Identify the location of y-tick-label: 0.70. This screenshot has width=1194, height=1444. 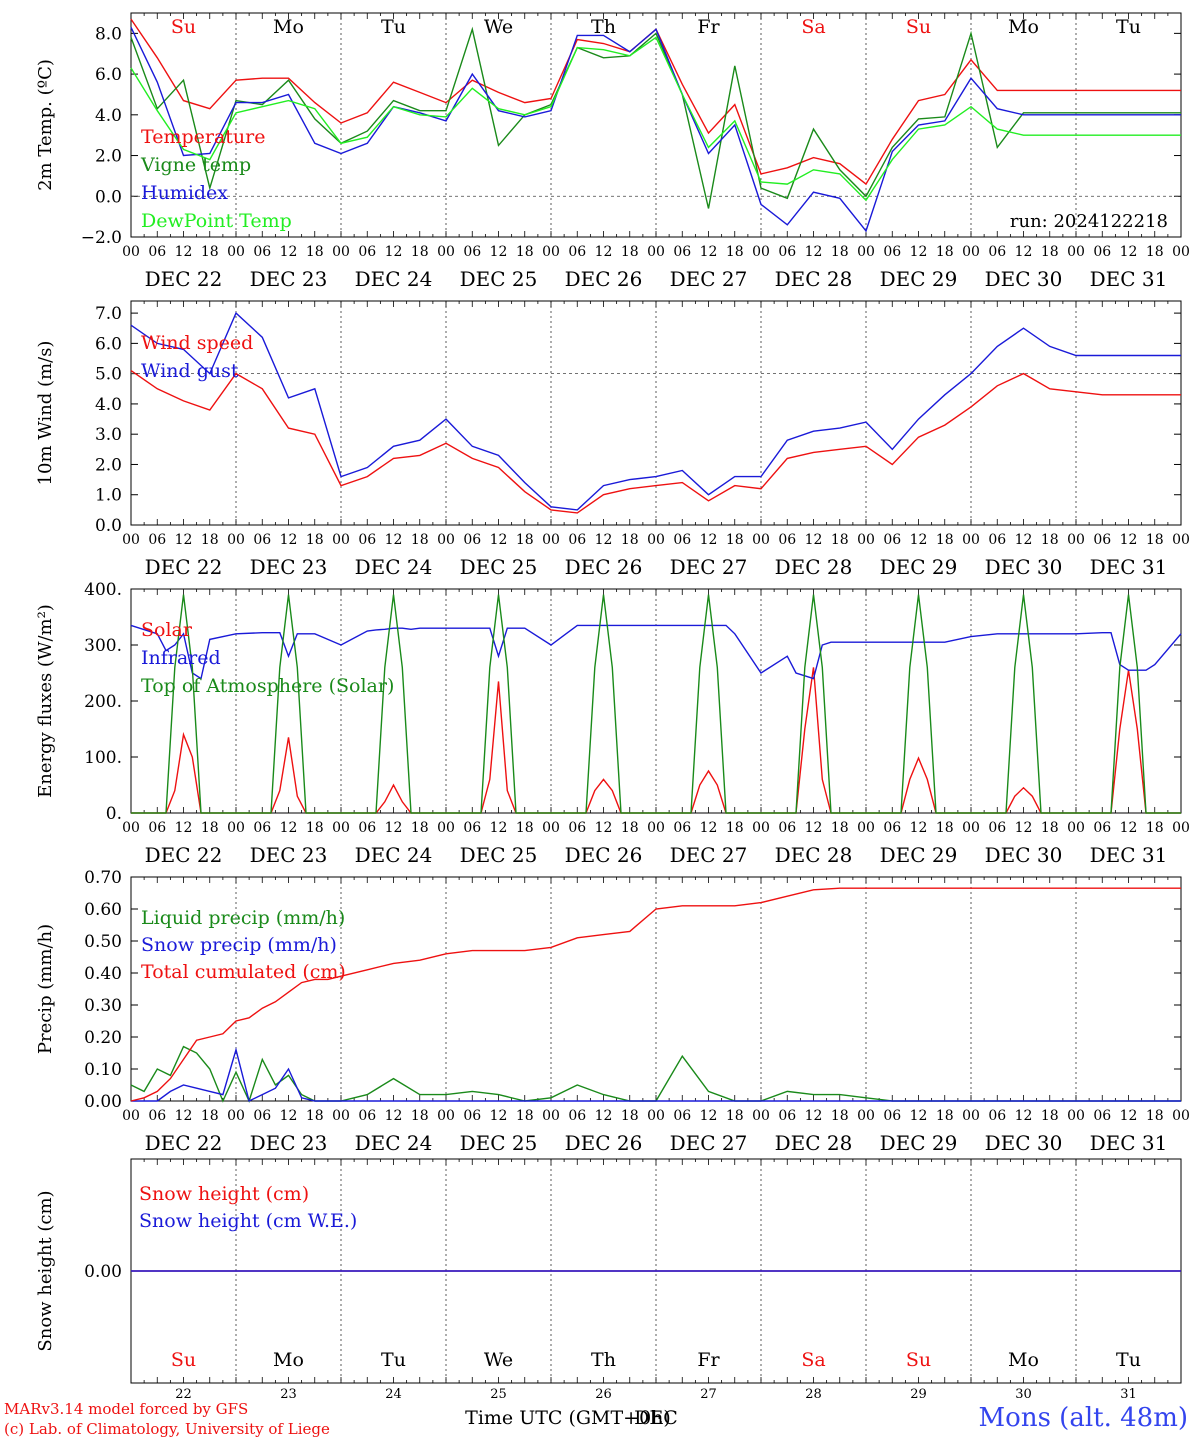
(103, 878).